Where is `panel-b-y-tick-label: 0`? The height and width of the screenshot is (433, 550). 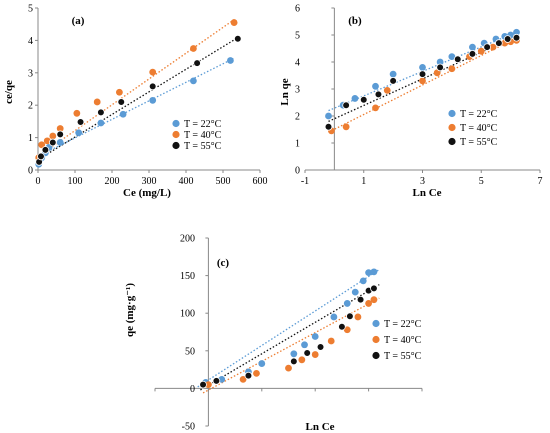 panel-b-y-tick-label: 0 is located at coordinates (297, 171).